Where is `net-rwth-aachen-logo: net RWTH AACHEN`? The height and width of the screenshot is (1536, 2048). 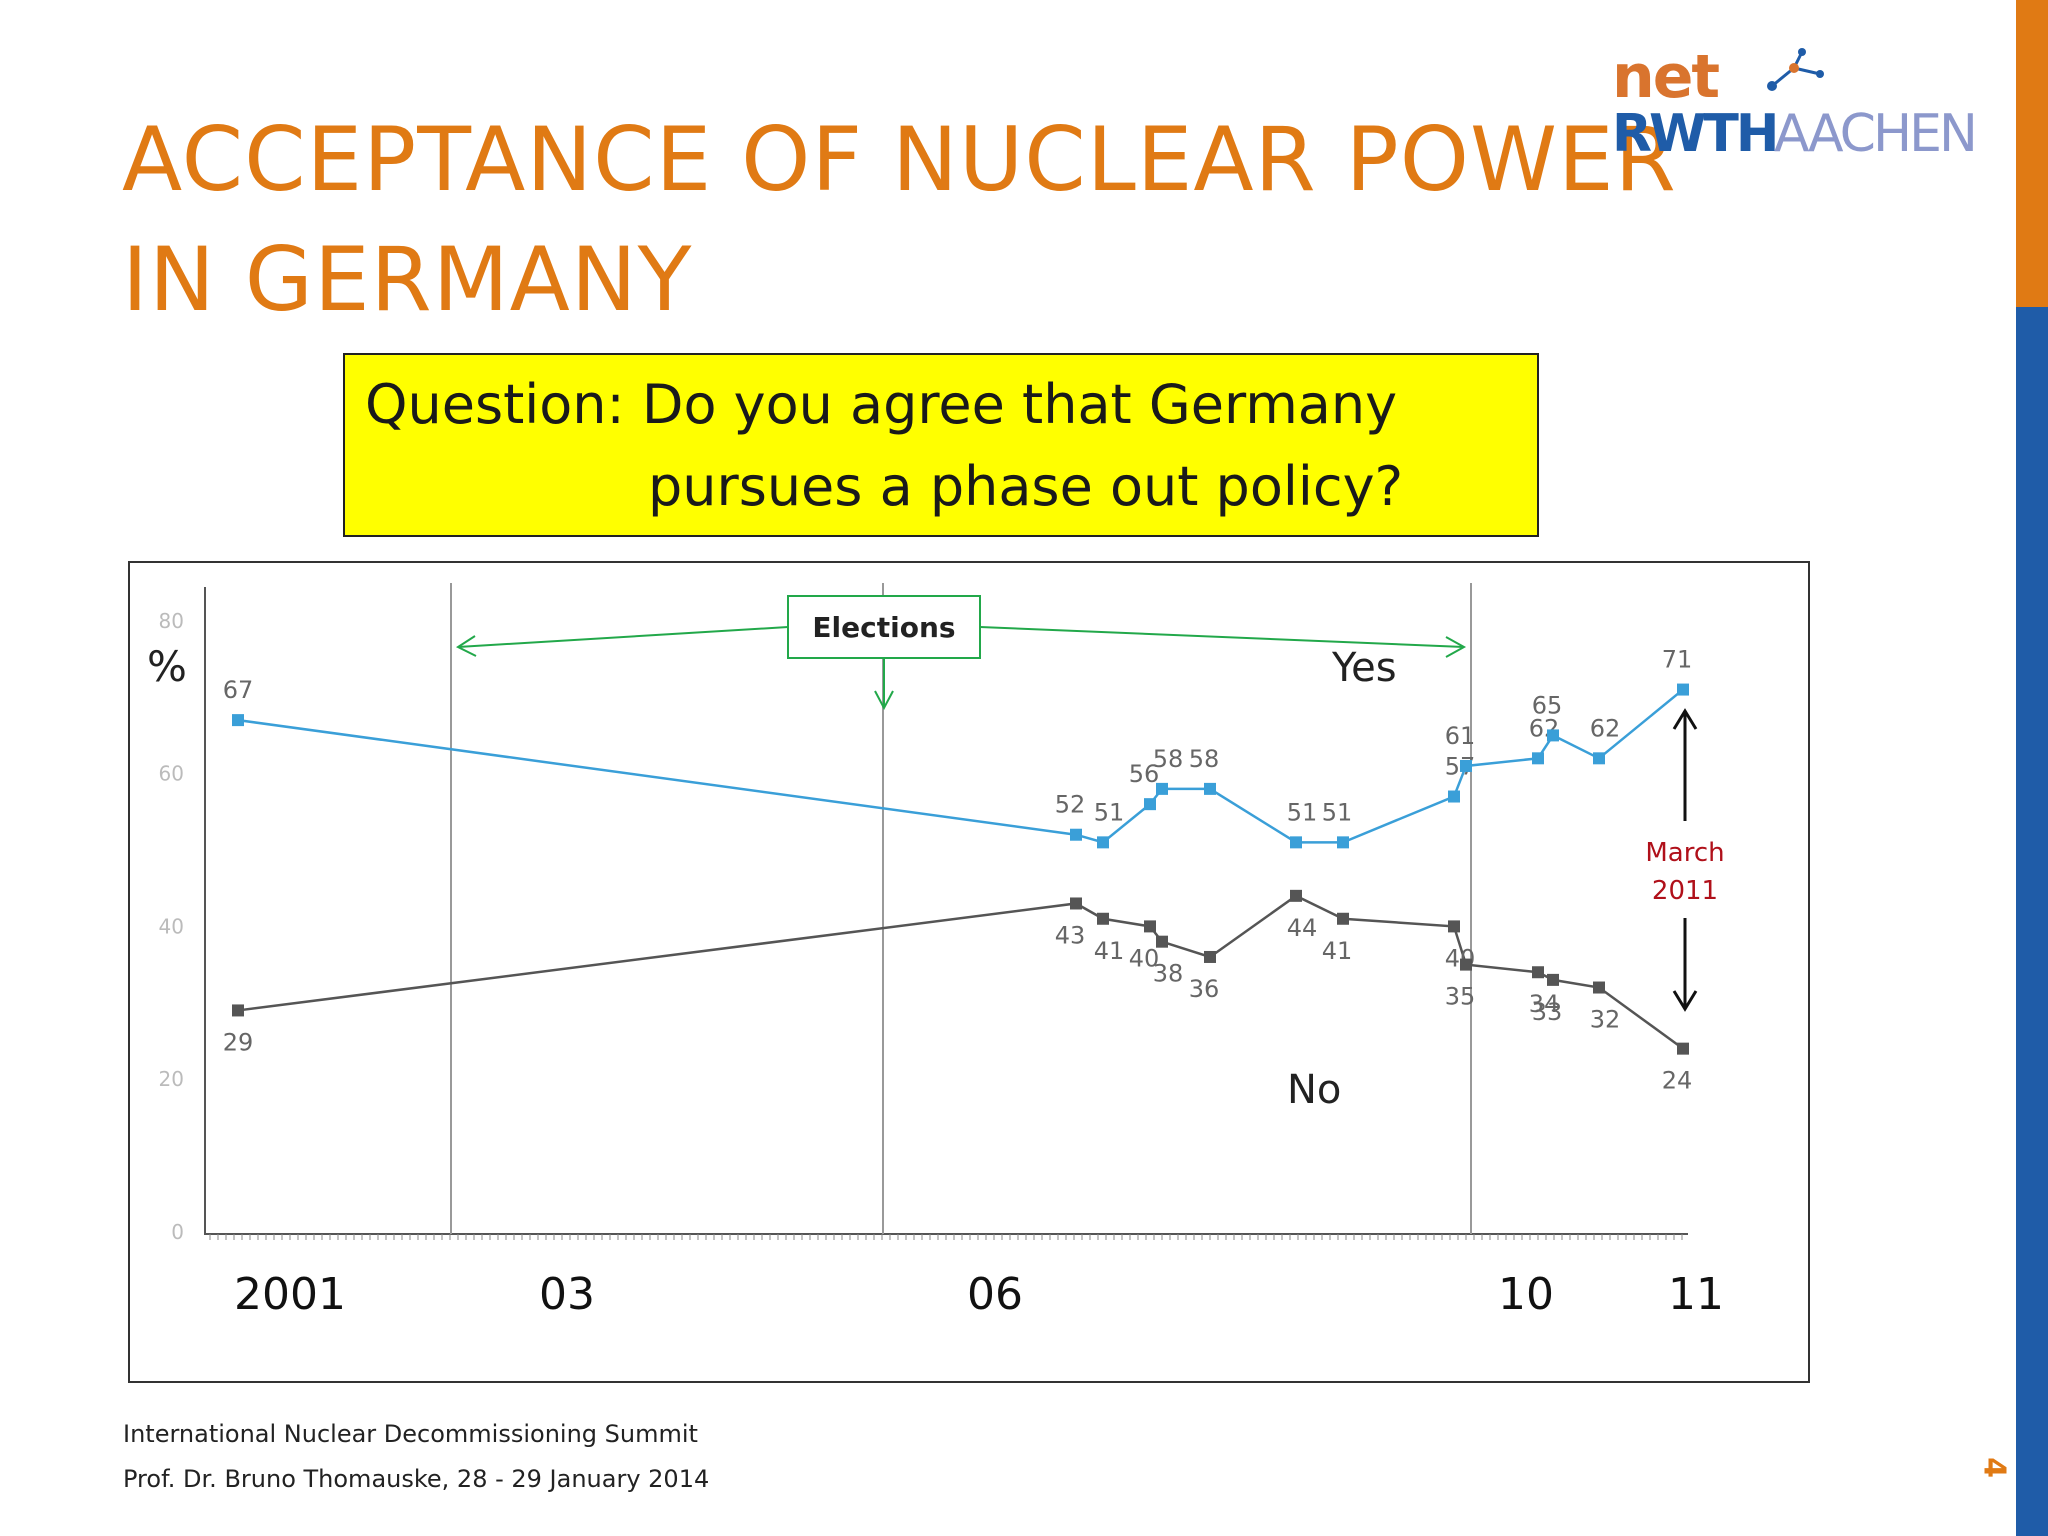 net-rwth-aachen-logo: net RWTH AACHEN is located at coordinates (1795, 107).